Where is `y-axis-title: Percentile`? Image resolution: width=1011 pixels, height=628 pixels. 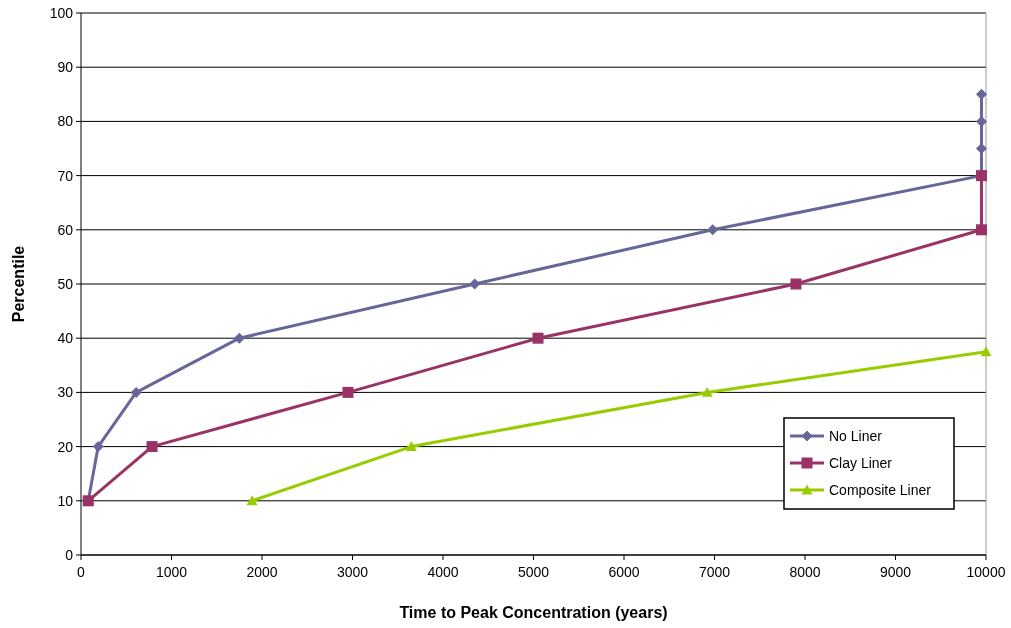 y-axis-title: Percentile is located at coordinates (18, 284).